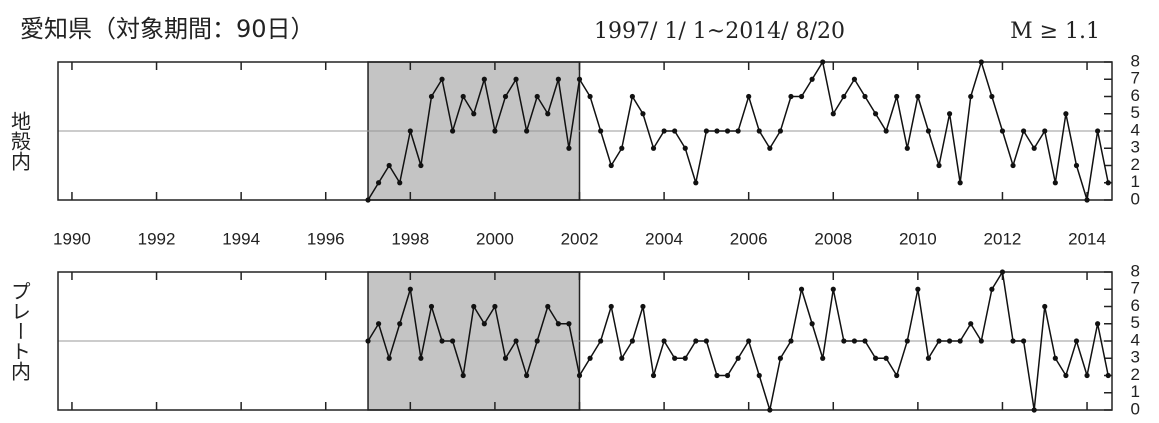  What do you see at coordinates (1135, 95) in the screenshot?
I see `y-tick-label: 6` at bounding box center [1135, 95].